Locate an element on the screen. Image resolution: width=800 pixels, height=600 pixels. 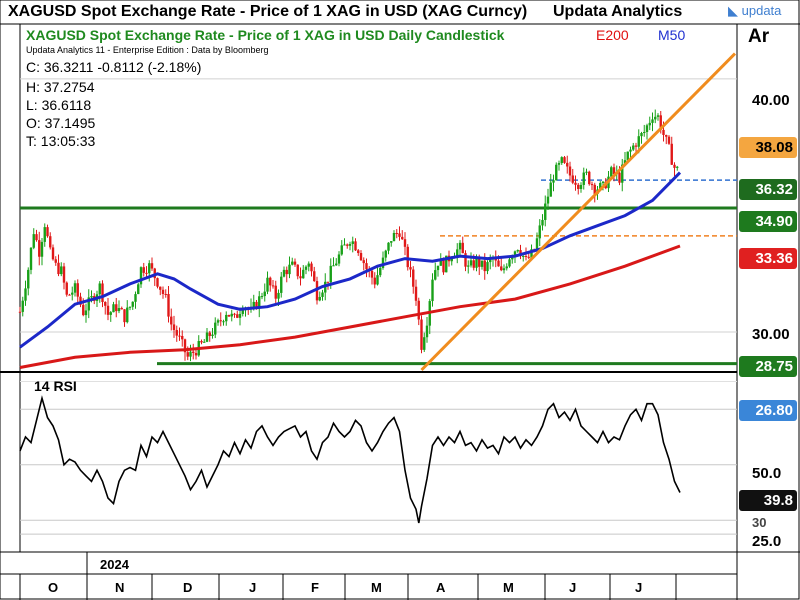
corner-label: Ar is located at coordinates (759, 36).